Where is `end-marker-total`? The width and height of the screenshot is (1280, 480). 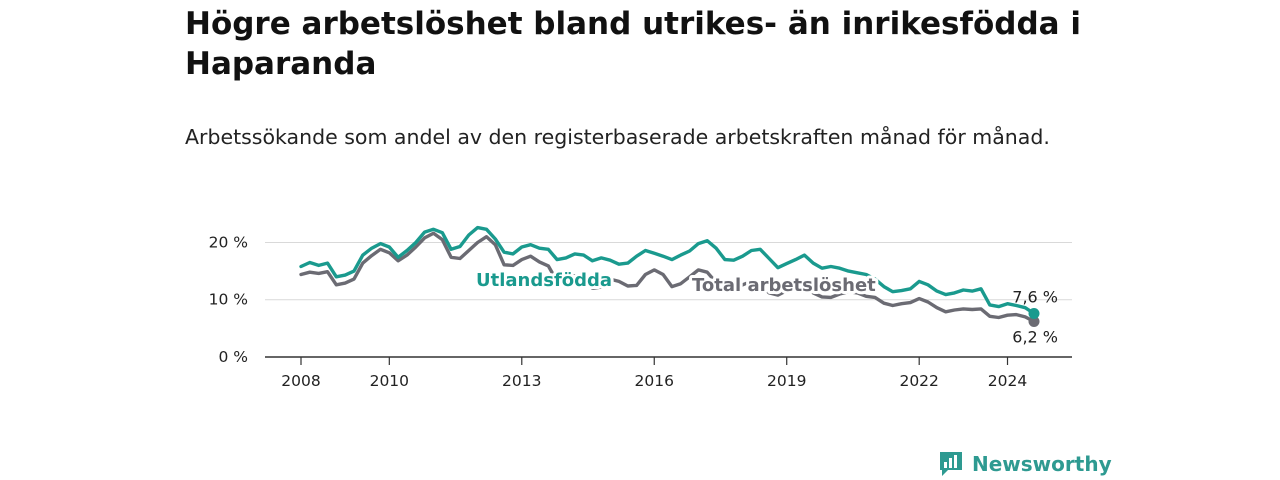 end-marker-total is located at coordinates (1034, 321).